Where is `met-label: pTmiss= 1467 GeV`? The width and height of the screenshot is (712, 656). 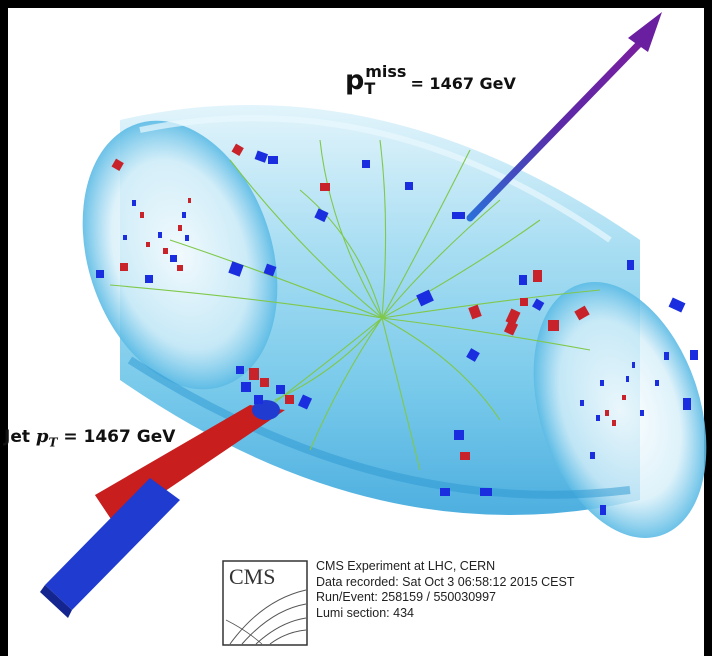
met-label: pTmiss= 1467 GeV is located at coordinates (430, 80).